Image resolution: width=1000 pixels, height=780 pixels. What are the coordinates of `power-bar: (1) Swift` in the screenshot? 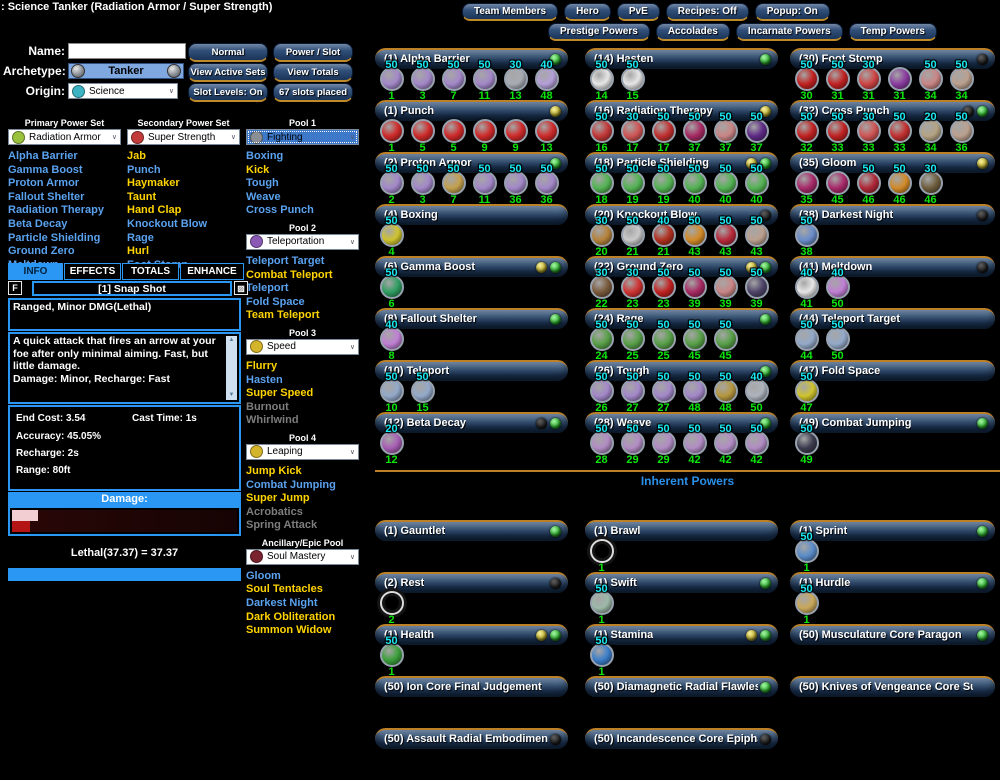 It's located at (681, 582).